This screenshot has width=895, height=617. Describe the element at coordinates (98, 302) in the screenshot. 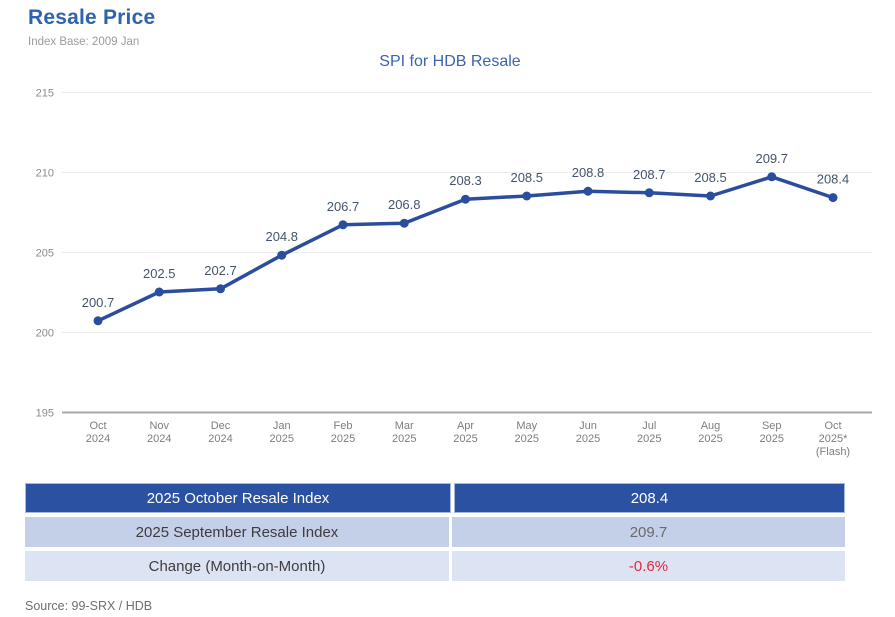

I see `svg-text: 200.7` at that location.